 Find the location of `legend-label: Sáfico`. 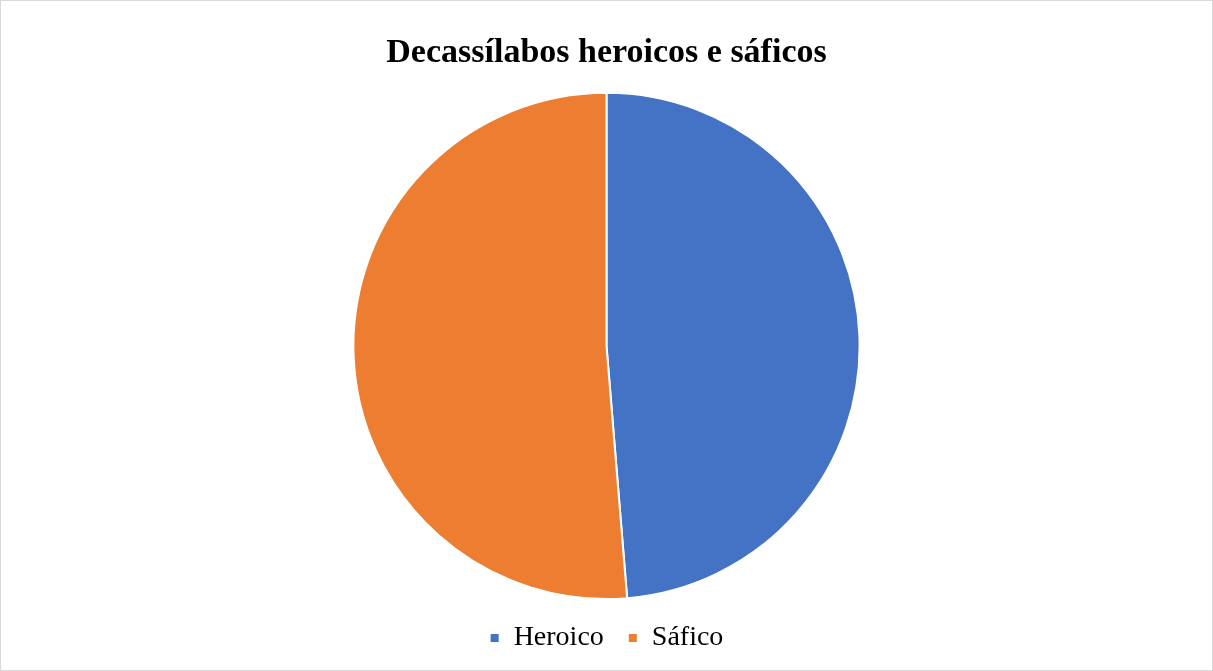

legend-label: Sáfico is located at coordinates (687, 636).